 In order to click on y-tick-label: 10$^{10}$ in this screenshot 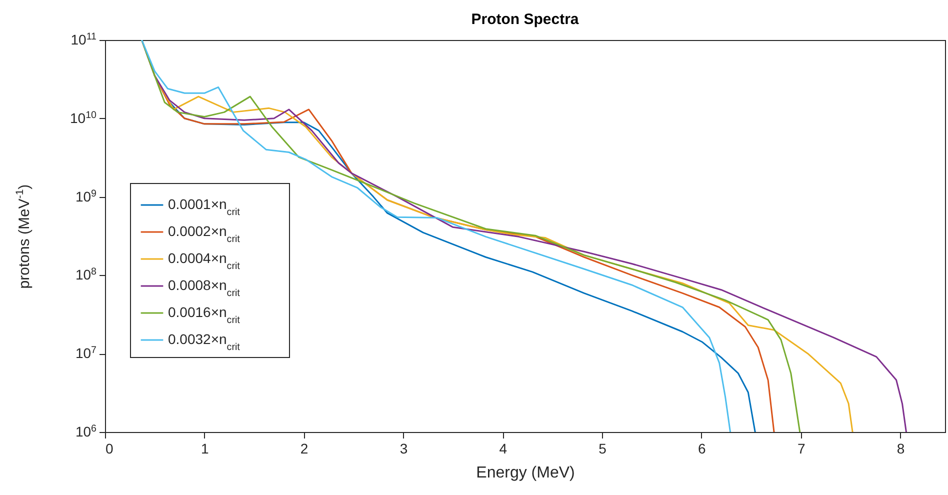, I will do `click(84, 117)`.